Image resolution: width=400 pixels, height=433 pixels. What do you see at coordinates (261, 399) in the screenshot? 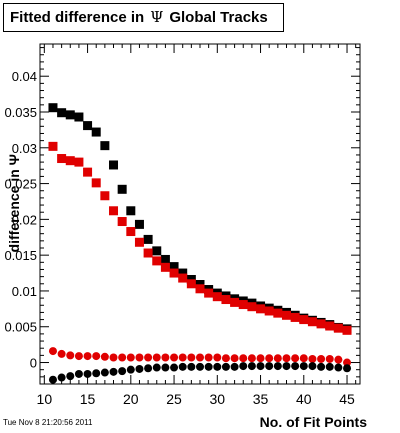
I see `x-tick-label: 35` at bounding box center [261, 399].